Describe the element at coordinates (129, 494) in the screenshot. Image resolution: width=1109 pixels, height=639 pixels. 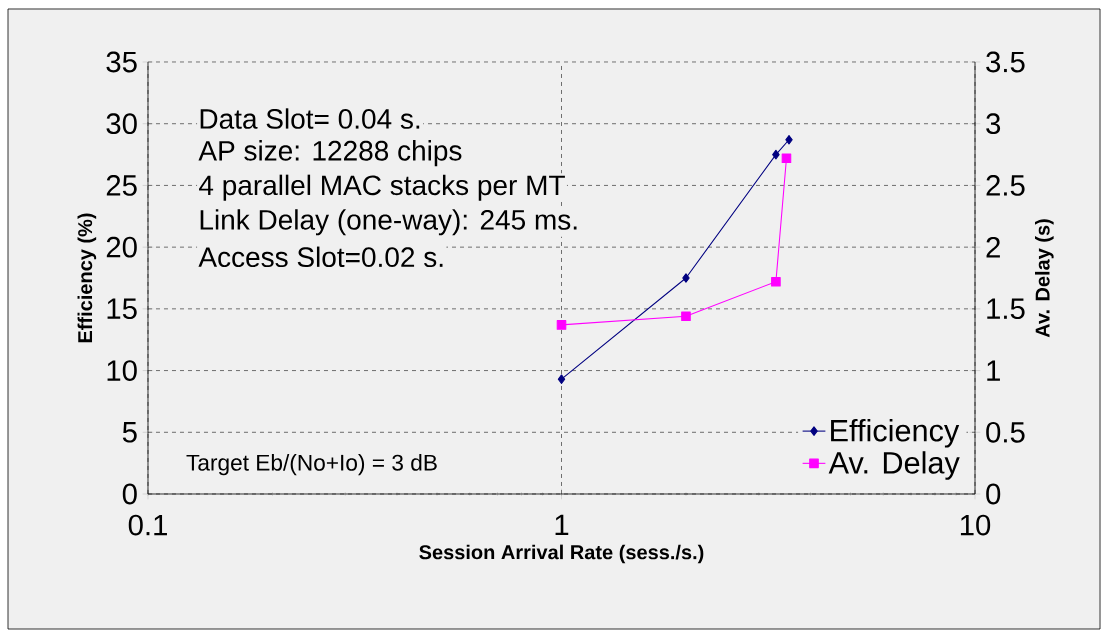
I see `y-tick-label: 0` at that location.